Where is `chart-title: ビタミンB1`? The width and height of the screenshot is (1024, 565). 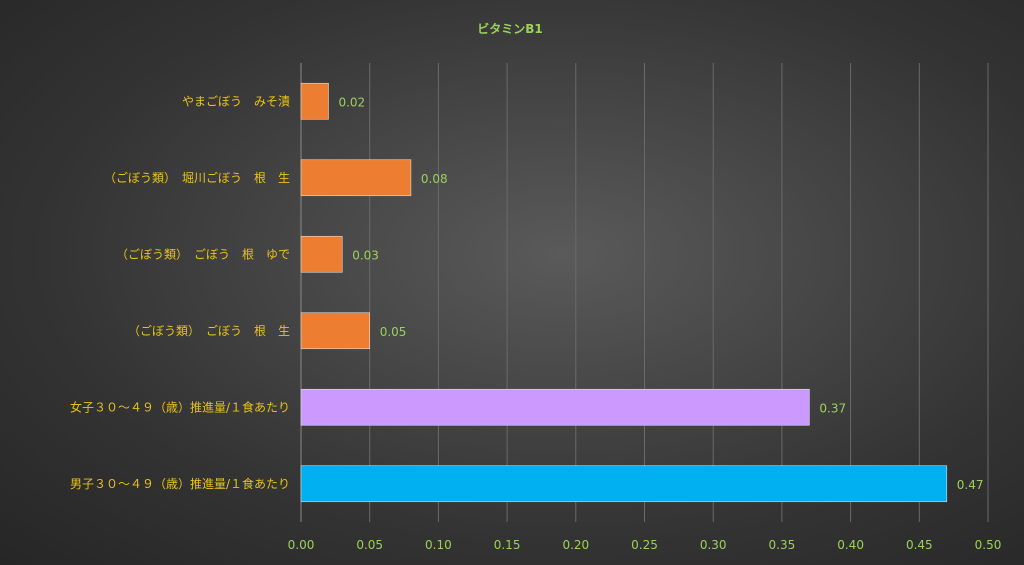 chart-title: ビタミンB1 is located at coordinates (510, 28).